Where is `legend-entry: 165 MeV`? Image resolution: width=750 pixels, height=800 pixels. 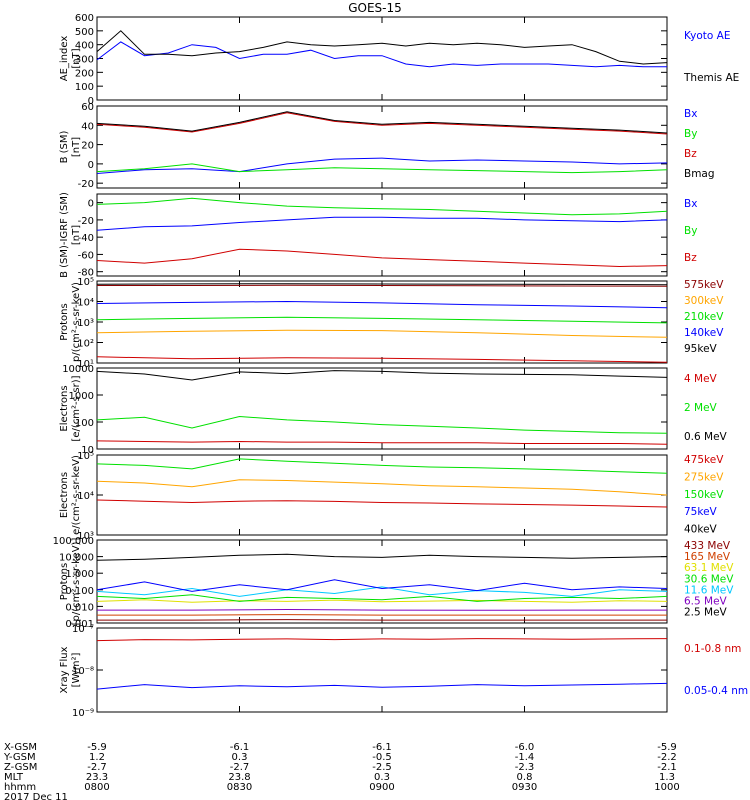 legend-entry: 165 MeV is located at coordinates (707, 557).